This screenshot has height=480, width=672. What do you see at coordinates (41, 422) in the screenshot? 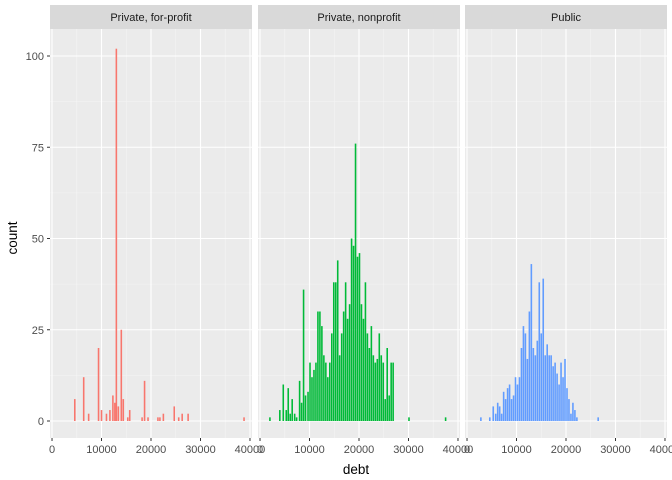
I see `y-tick-label: 0` at bounding box center [41, 422].